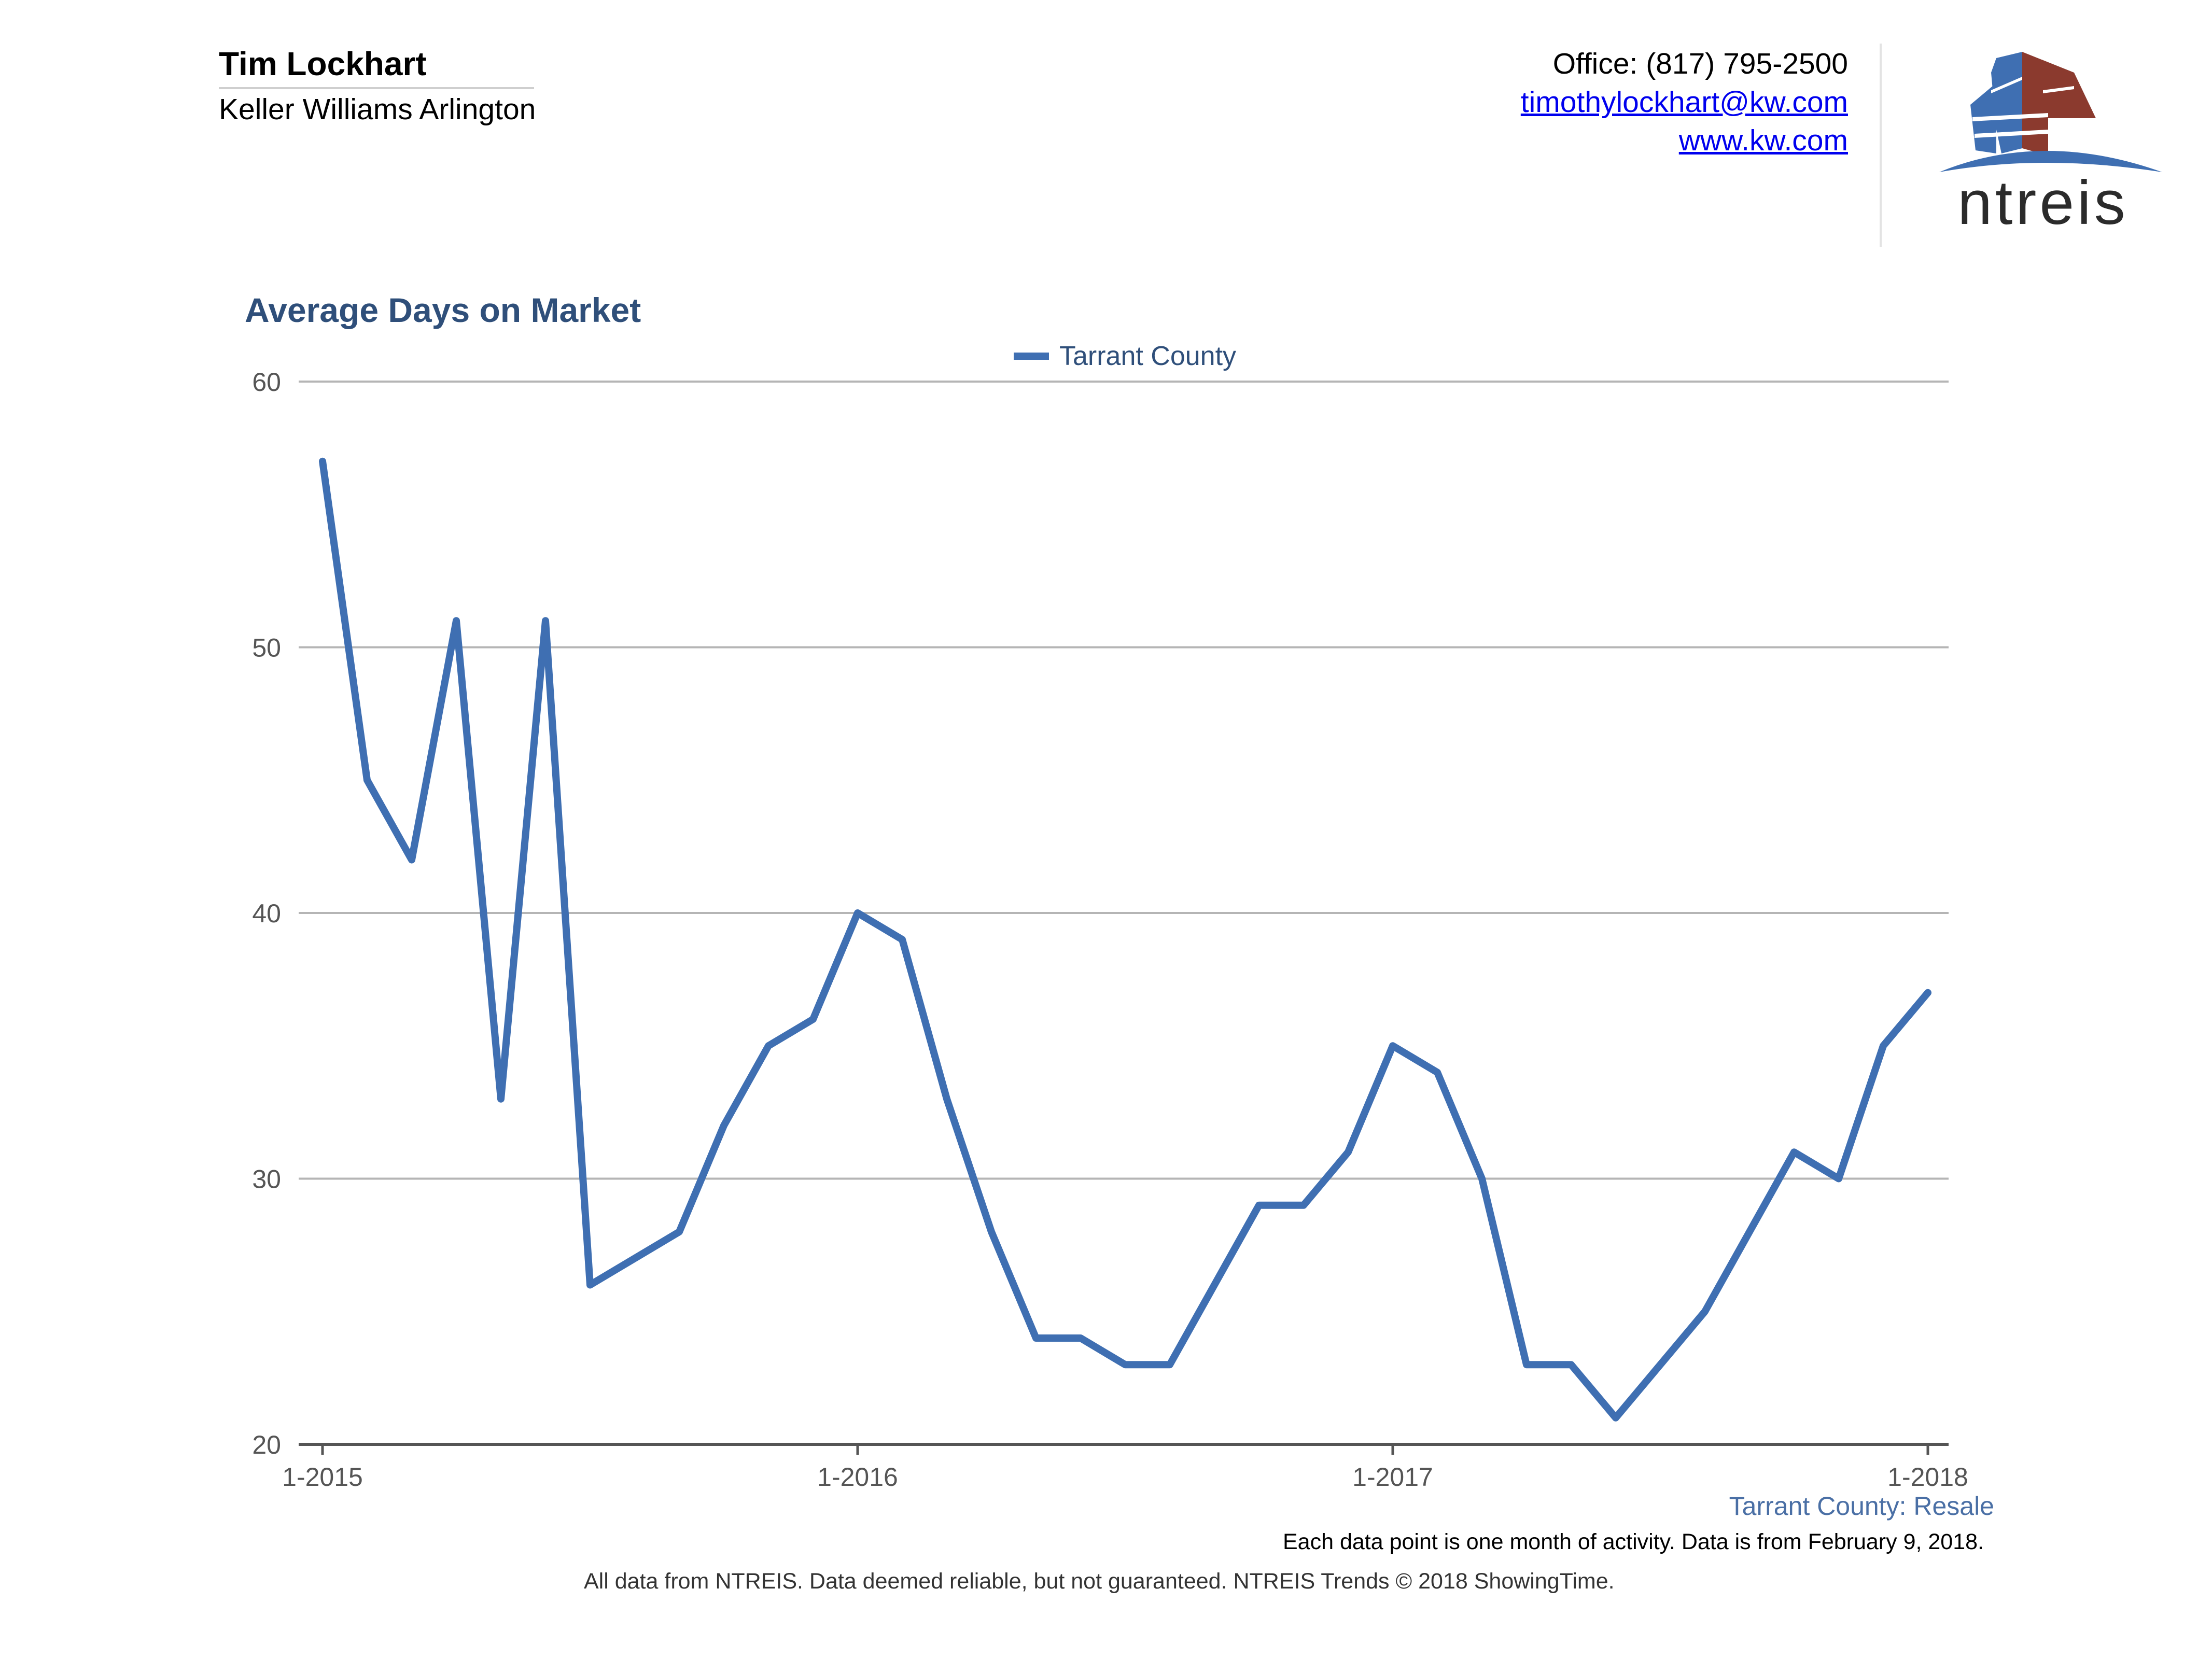  Describe the element at coordinates (266, 1444) in the screenshot. I see `y-tick-label: 20` at that location.